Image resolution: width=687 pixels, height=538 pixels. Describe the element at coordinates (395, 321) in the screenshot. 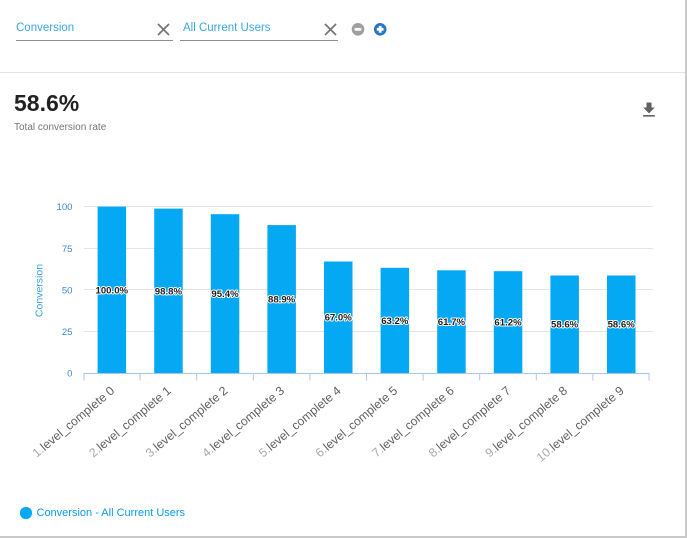

I see `svg-text: 63.2%` at that location.